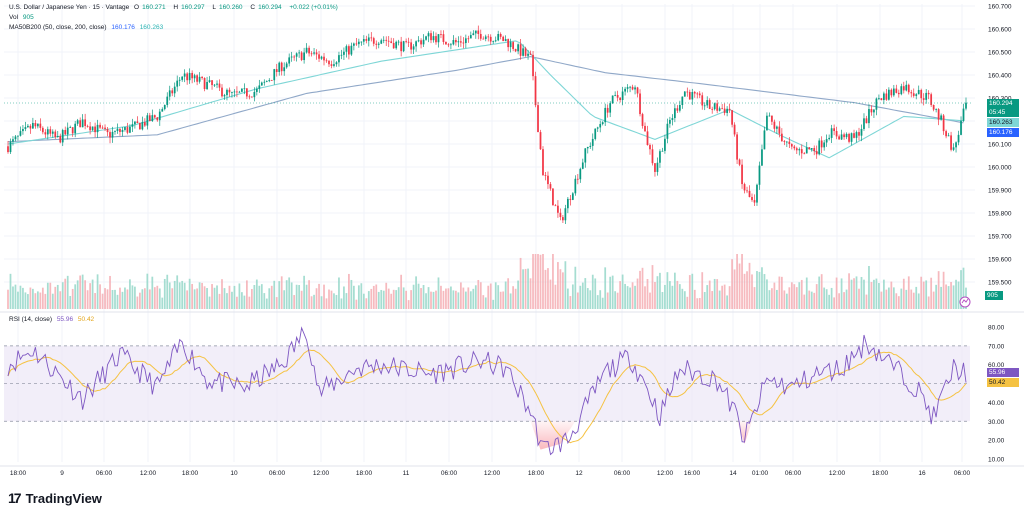 This screenshot has width=1024, height=515. What do you see at coordinates (579, 473) in the screenshot?
I see `time-tick-label: 12` at bounding box center [579, 473].